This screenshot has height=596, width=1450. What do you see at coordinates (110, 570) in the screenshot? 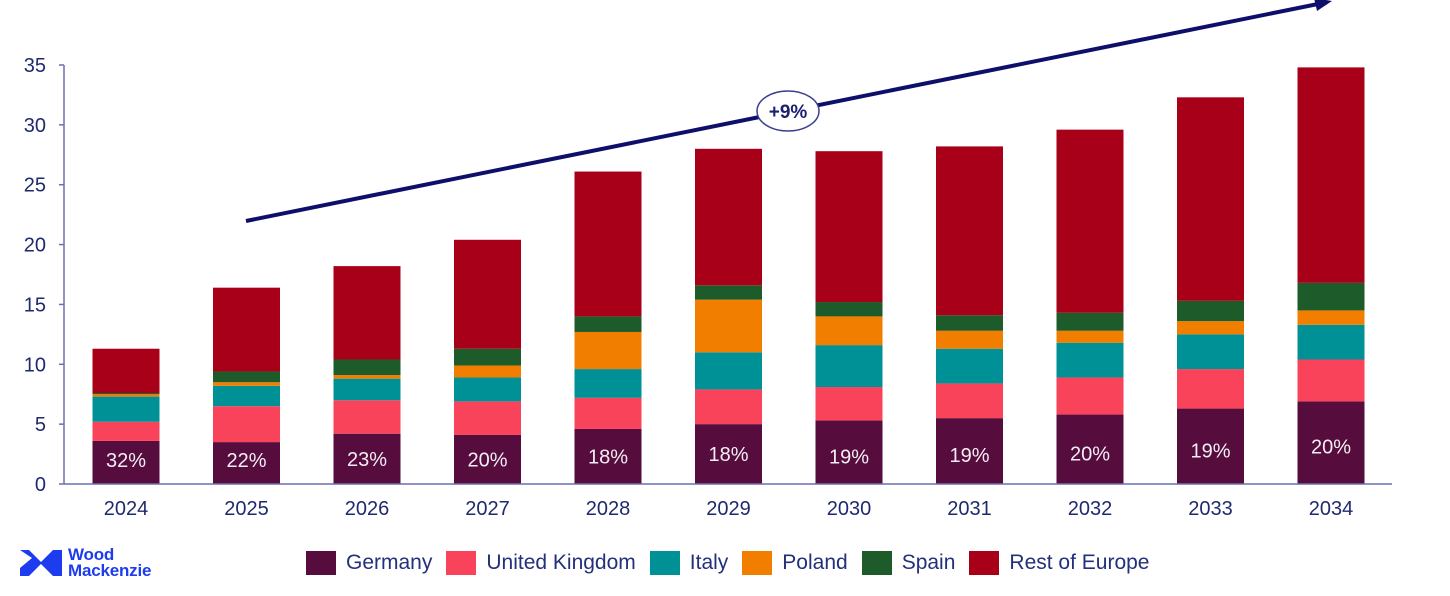
I see `logo-line-2: Mackenzie` at bounding box center [110, 570].